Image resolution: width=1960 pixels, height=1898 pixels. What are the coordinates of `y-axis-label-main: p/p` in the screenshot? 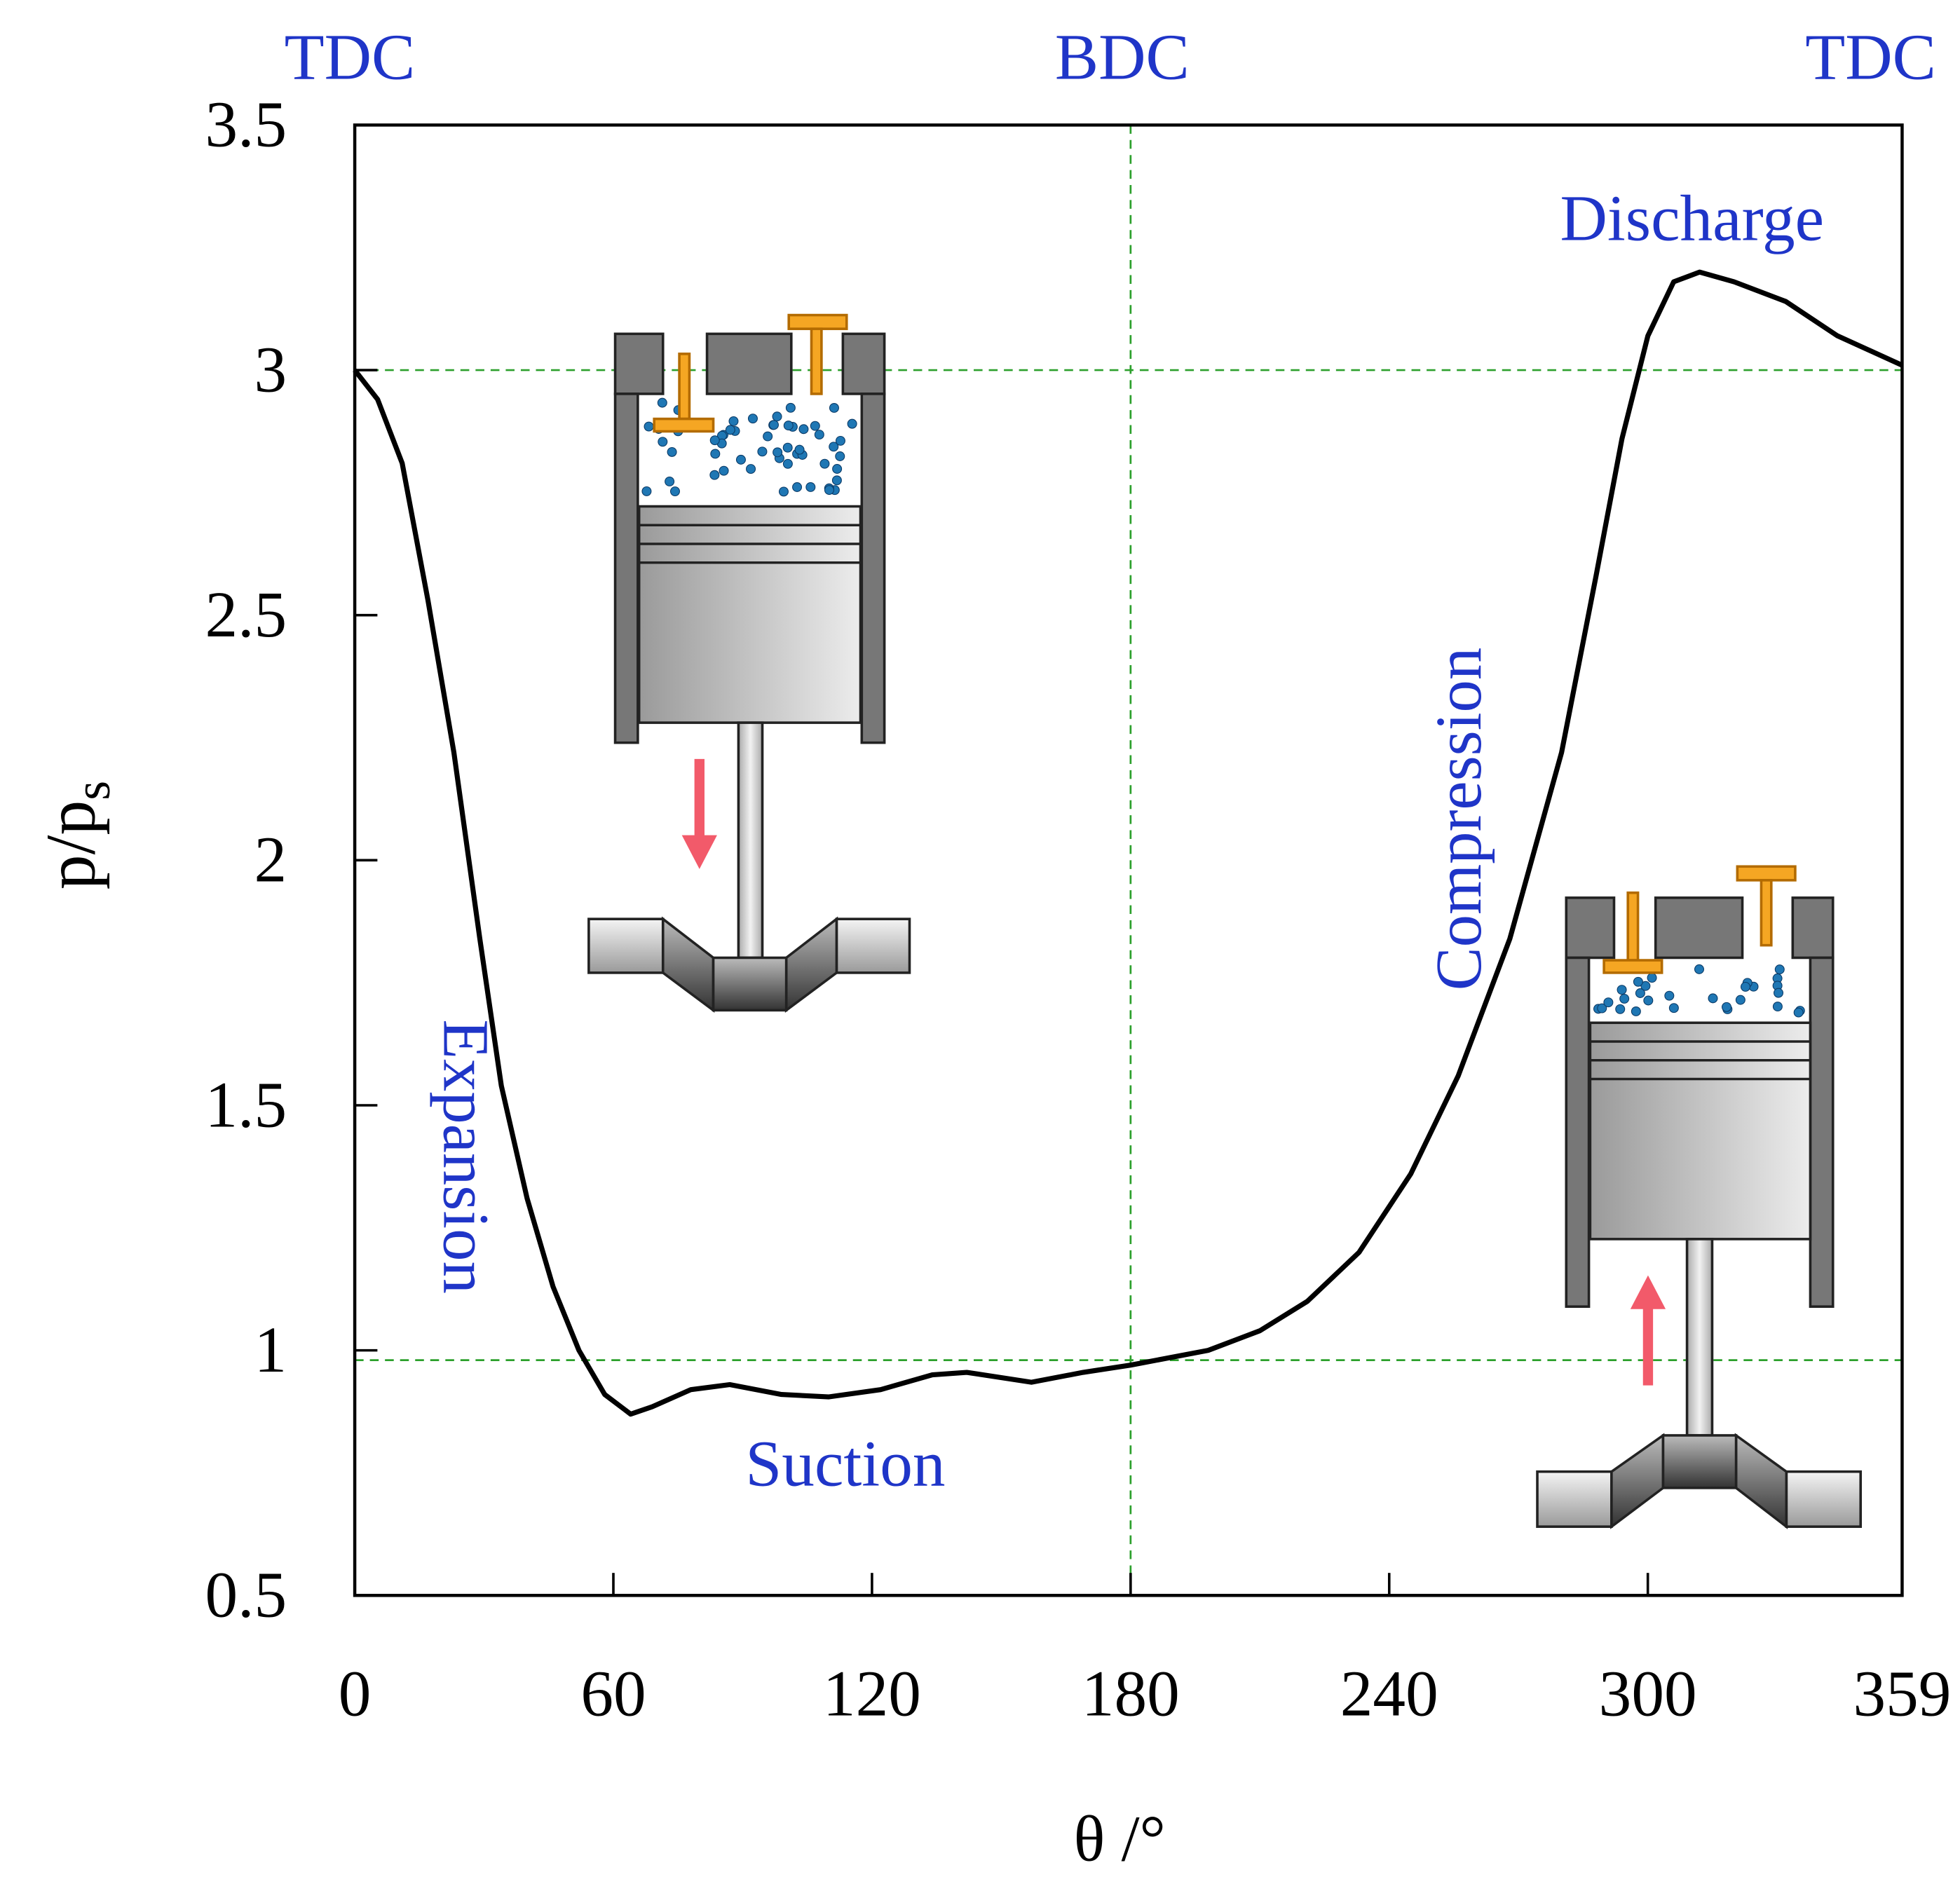 It's located at (70, 845).